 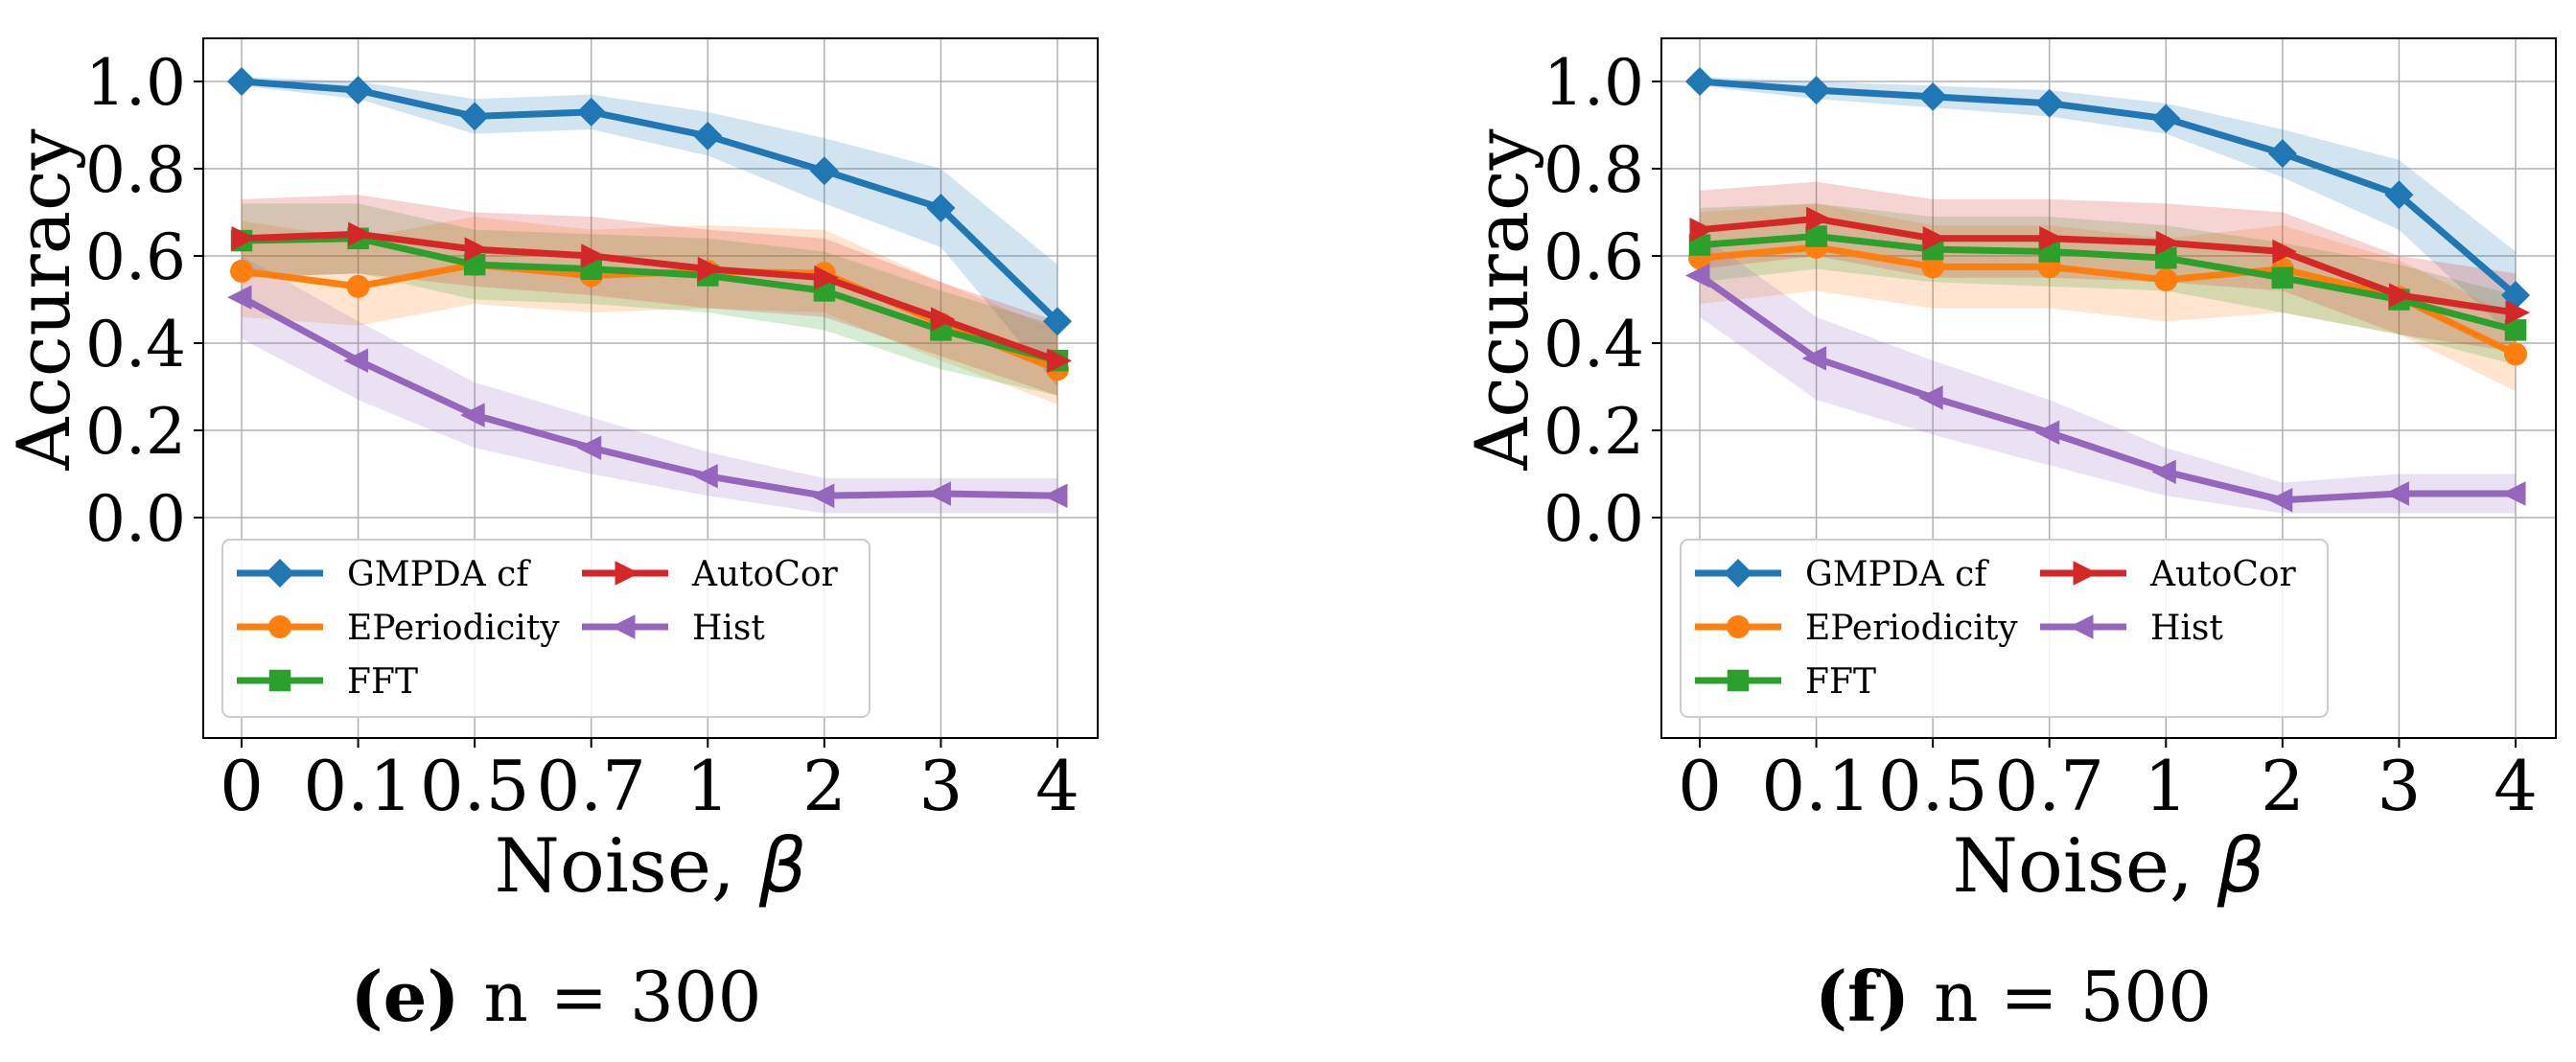 I want to click on legend-label-autocor: AutoCor, so click(x=765, y=574).